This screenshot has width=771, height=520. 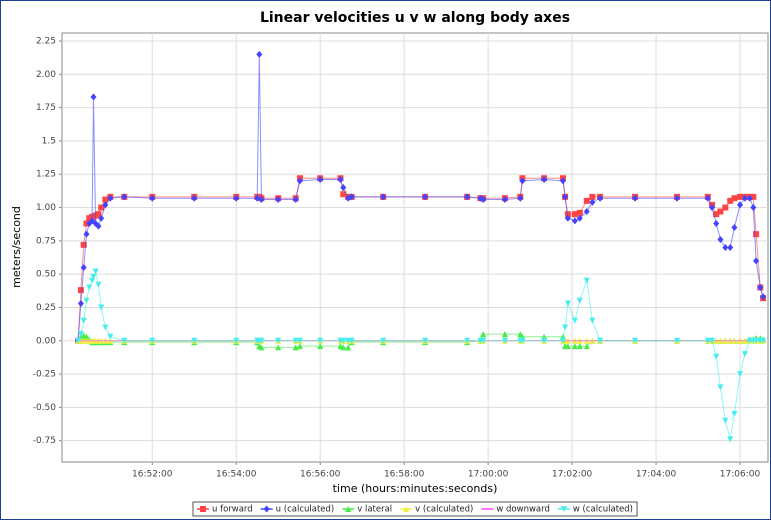 What do you see at coordinates (46, 75) in the screenshot?
I see `y-tick-label: 2.00` at bounding box center [46, 75].